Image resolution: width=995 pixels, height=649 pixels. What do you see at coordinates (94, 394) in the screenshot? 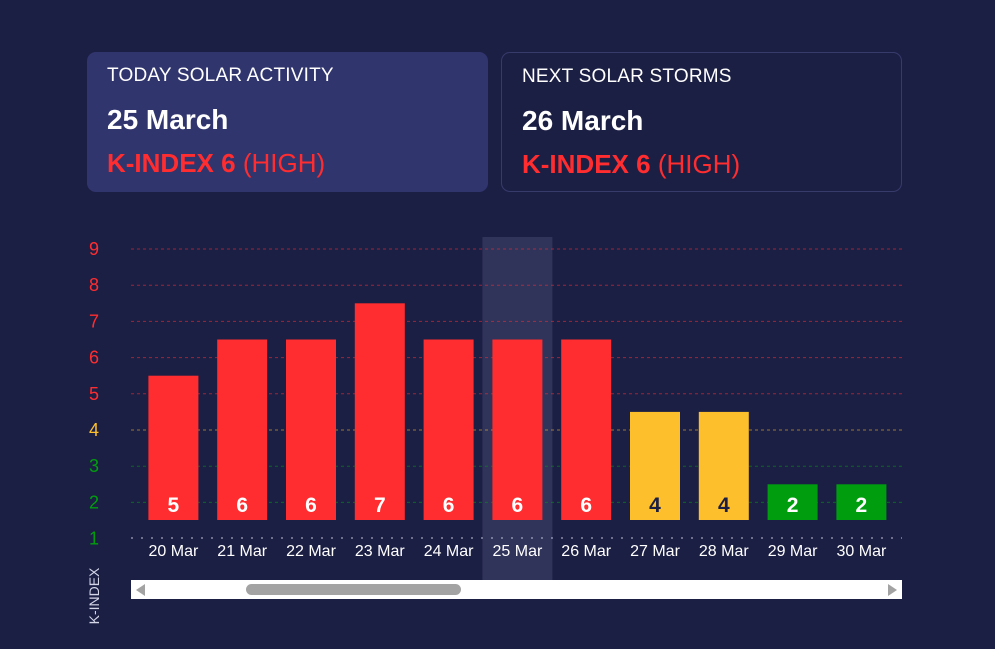
I see `y-tick-label: 5` at bounding box center [94, 394].